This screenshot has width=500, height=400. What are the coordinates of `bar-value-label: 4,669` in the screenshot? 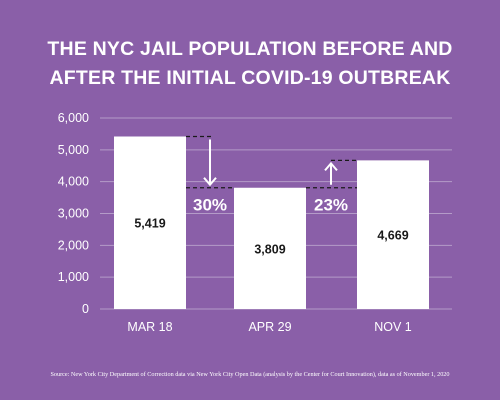 It's located at (392, 236).